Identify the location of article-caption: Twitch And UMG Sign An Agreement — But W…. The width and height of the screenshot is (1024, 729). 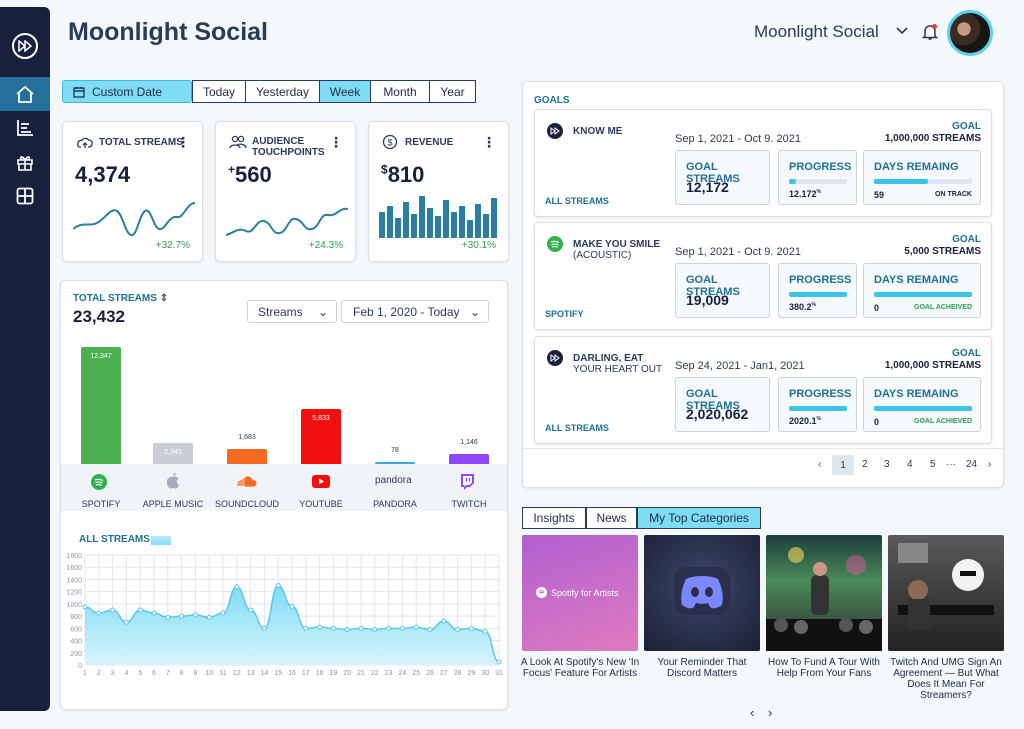
(946, 679).